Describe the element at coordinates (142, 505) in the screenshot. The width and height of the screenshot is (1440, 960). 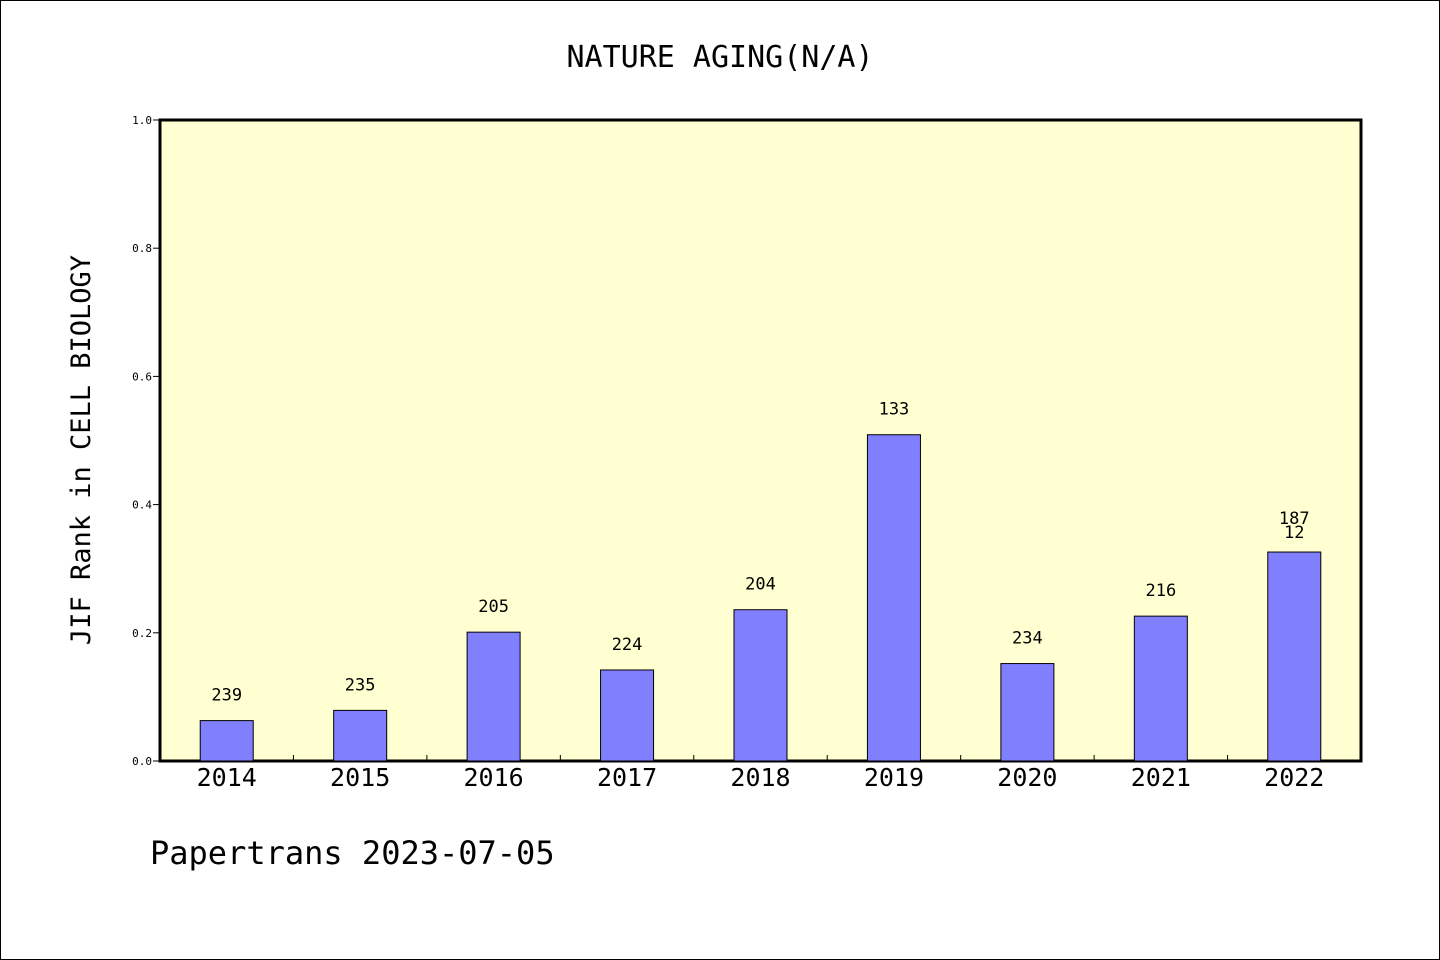
I see `y-tick-label: 0.4` at that location.